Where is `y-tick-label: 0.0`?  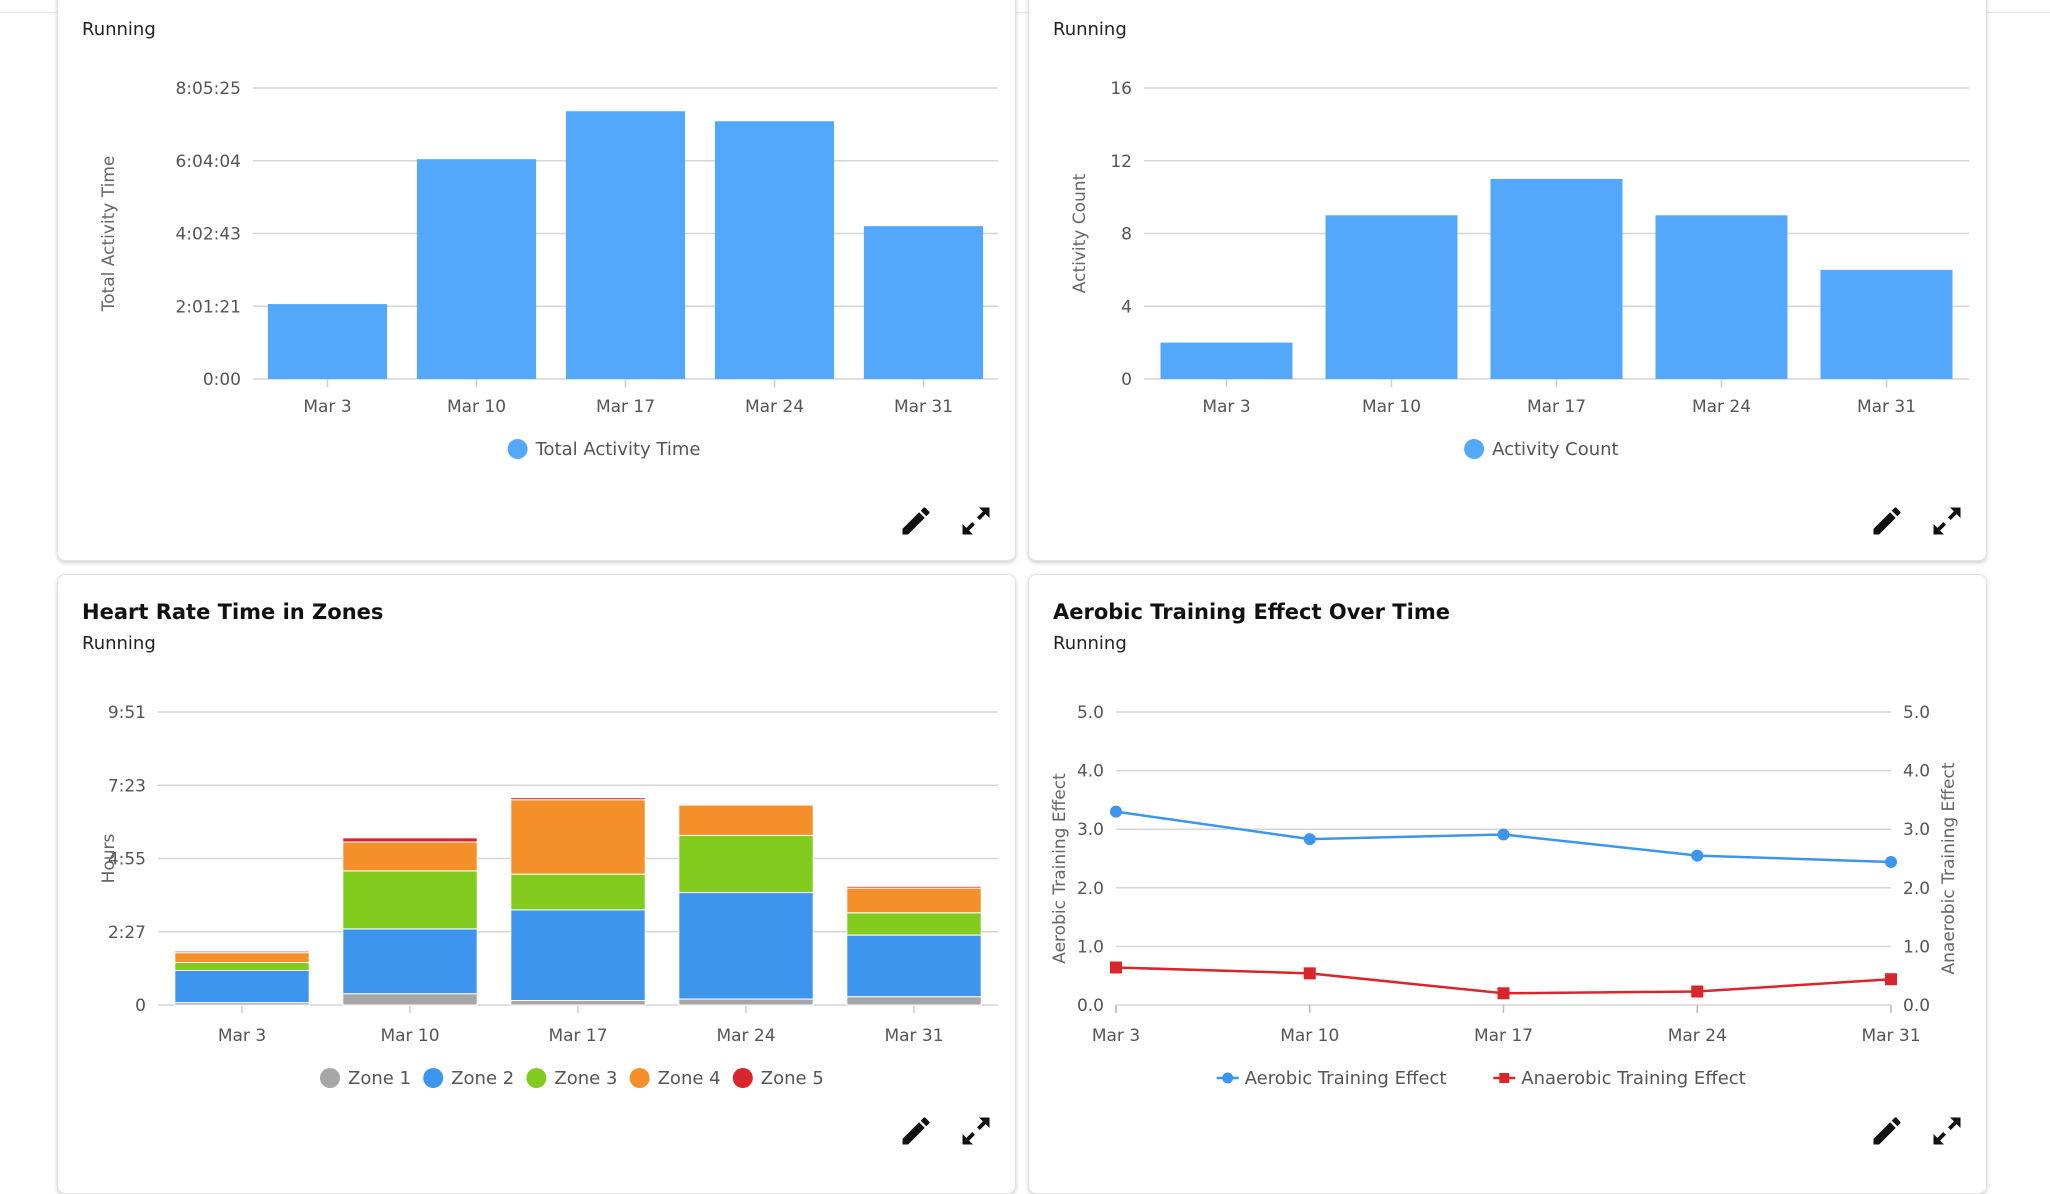 y-tick-label: 0.0 is located at coordinates (1090, 1006).